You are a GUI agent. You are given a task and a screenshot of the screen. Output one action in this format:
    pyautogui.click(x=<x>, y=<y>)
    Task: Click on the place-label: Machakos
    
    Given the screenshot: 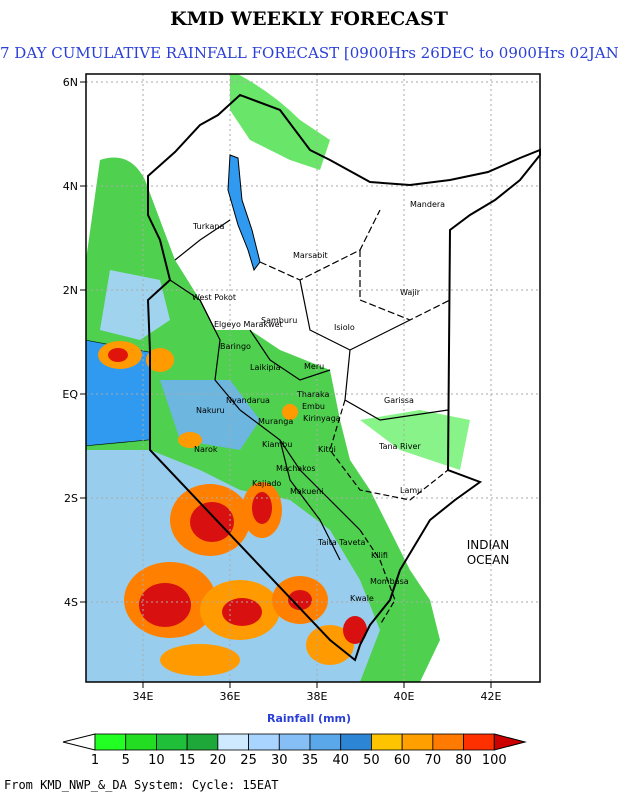 What is the action you would take?
    pyautogui.click(x=296, y=468)
    